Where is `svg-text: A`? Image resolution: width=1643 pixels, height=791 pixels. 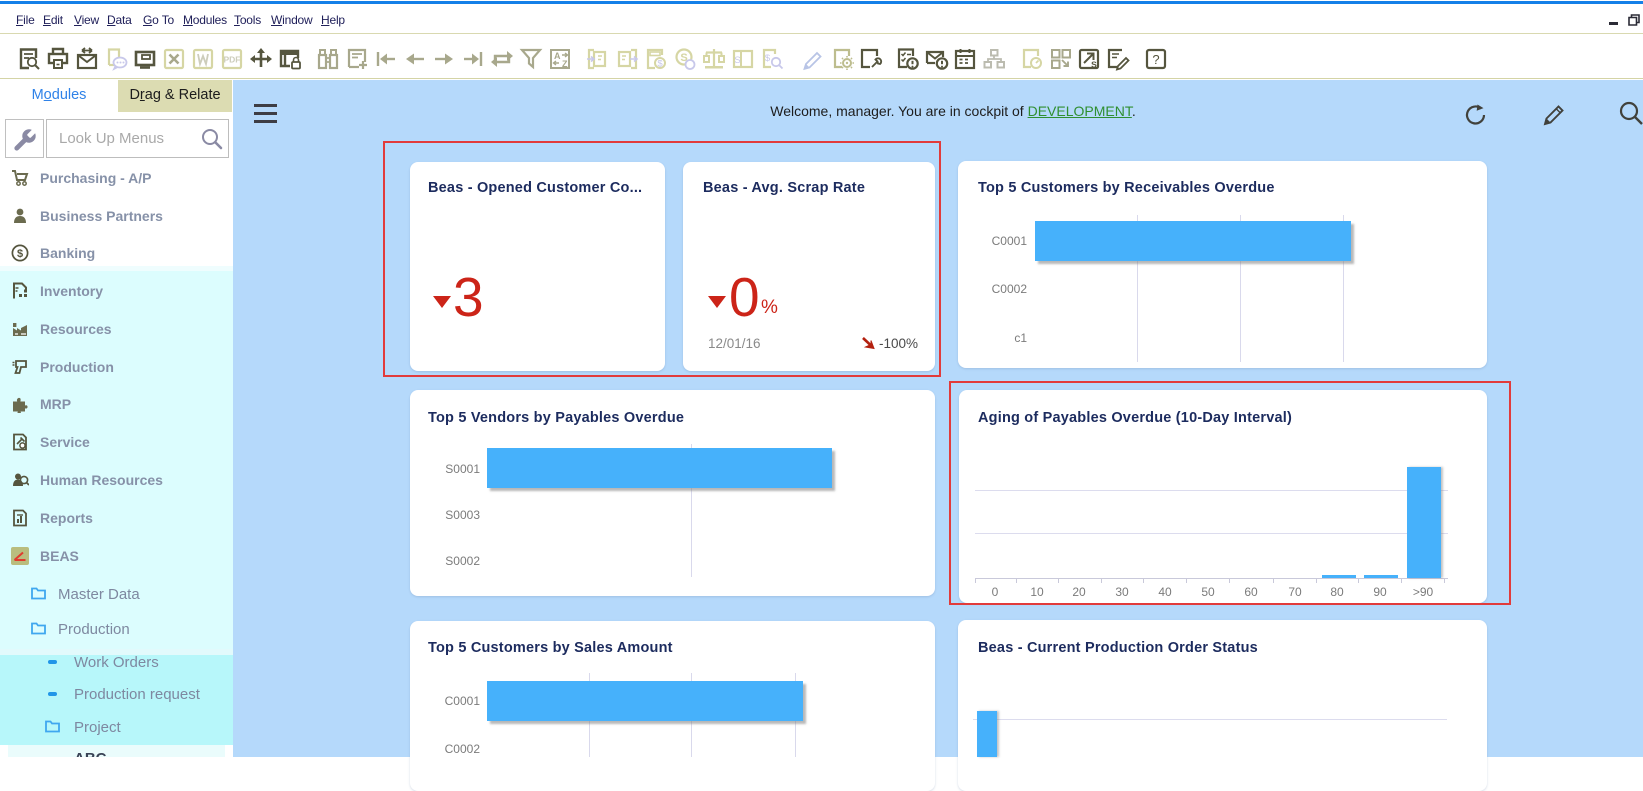 svg-text: A is located at coordinates (557, 56).